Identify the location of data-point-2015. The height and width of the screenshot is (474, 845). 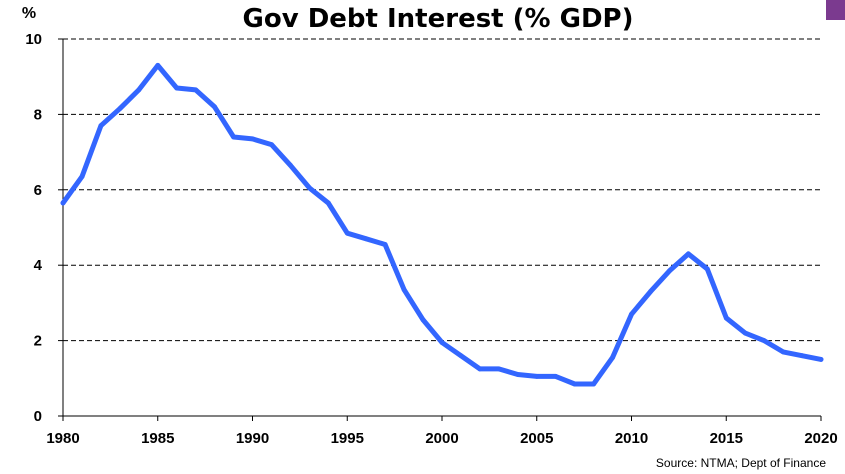
(726, 318).